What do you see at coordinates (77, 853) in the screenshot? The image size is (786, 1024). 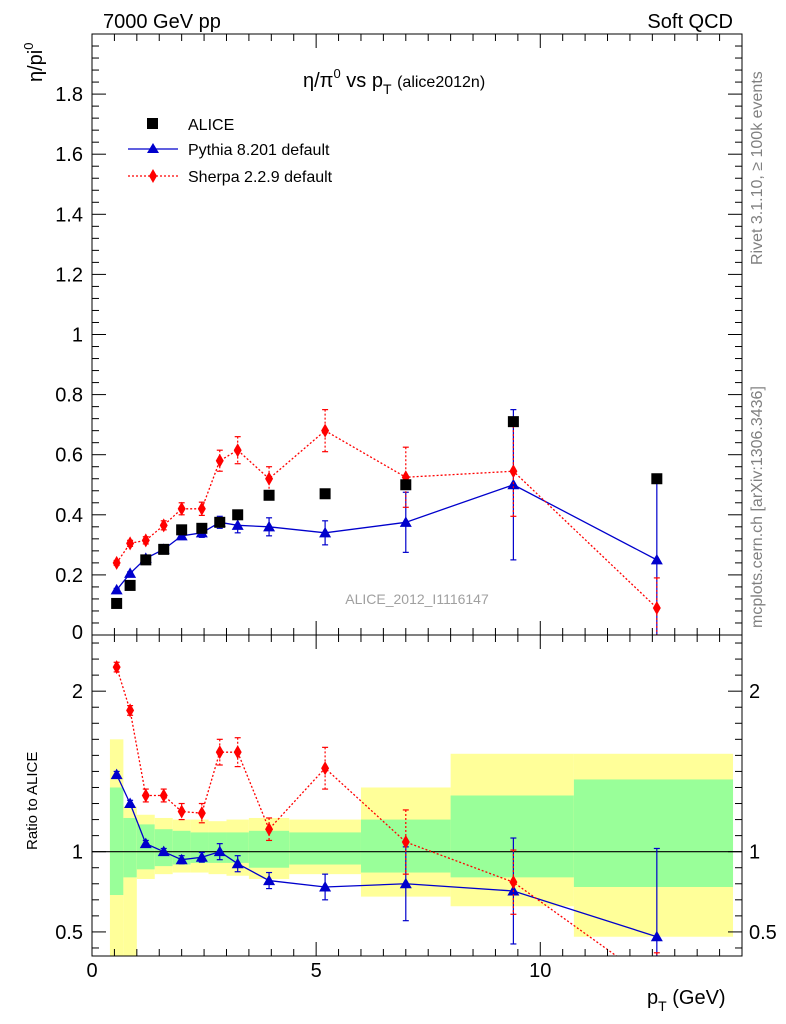 I see `ratio-y-tick-label: 1` at bounding box center [77, 853].